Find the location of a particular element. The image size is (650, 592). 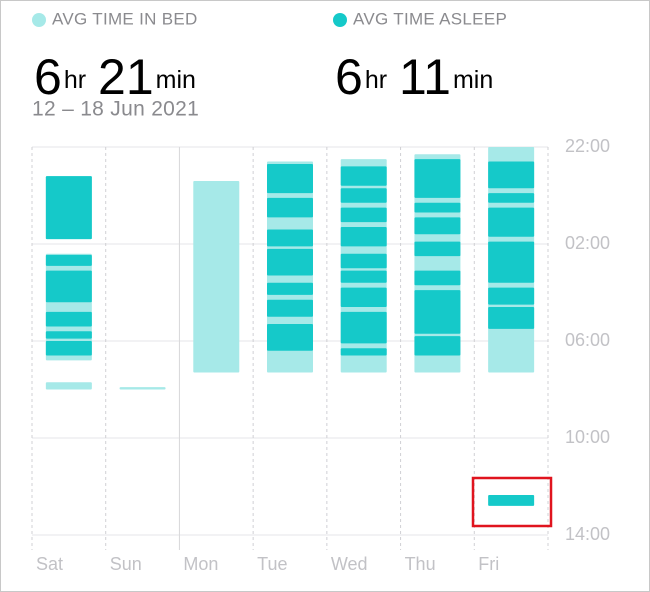

x-tick-label: Sat is located at coordinates (49, 564).